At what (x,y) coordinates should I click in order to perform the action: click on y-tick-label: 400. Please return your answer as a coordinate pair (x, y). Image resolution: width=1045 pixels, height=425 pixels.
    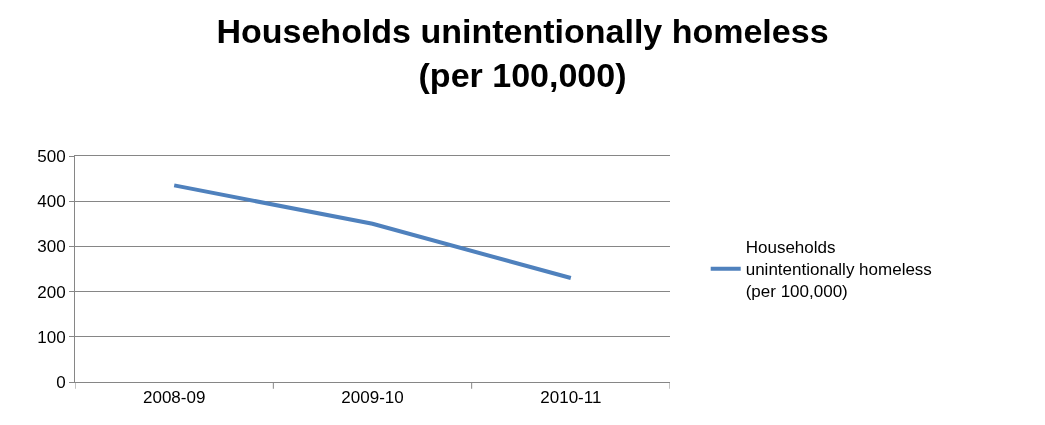
    Looking at the image, I should click on (51, 202).